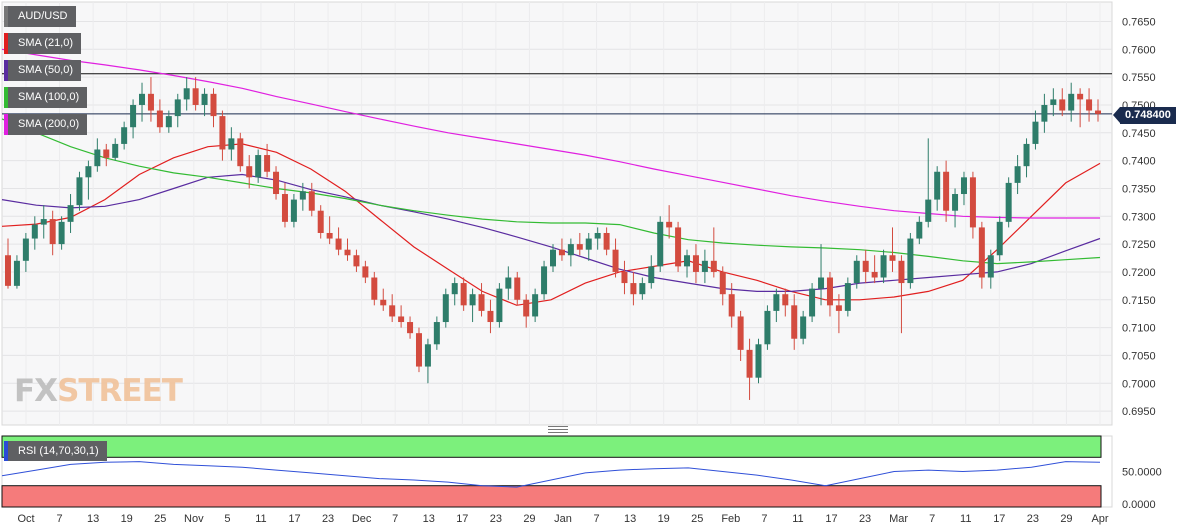 Image resolution: width=1194 pixels, height=532 pixels. Describe the element at coordinates (227, 519) in the screenshot. I see `x-tick-label: 5` at that location.